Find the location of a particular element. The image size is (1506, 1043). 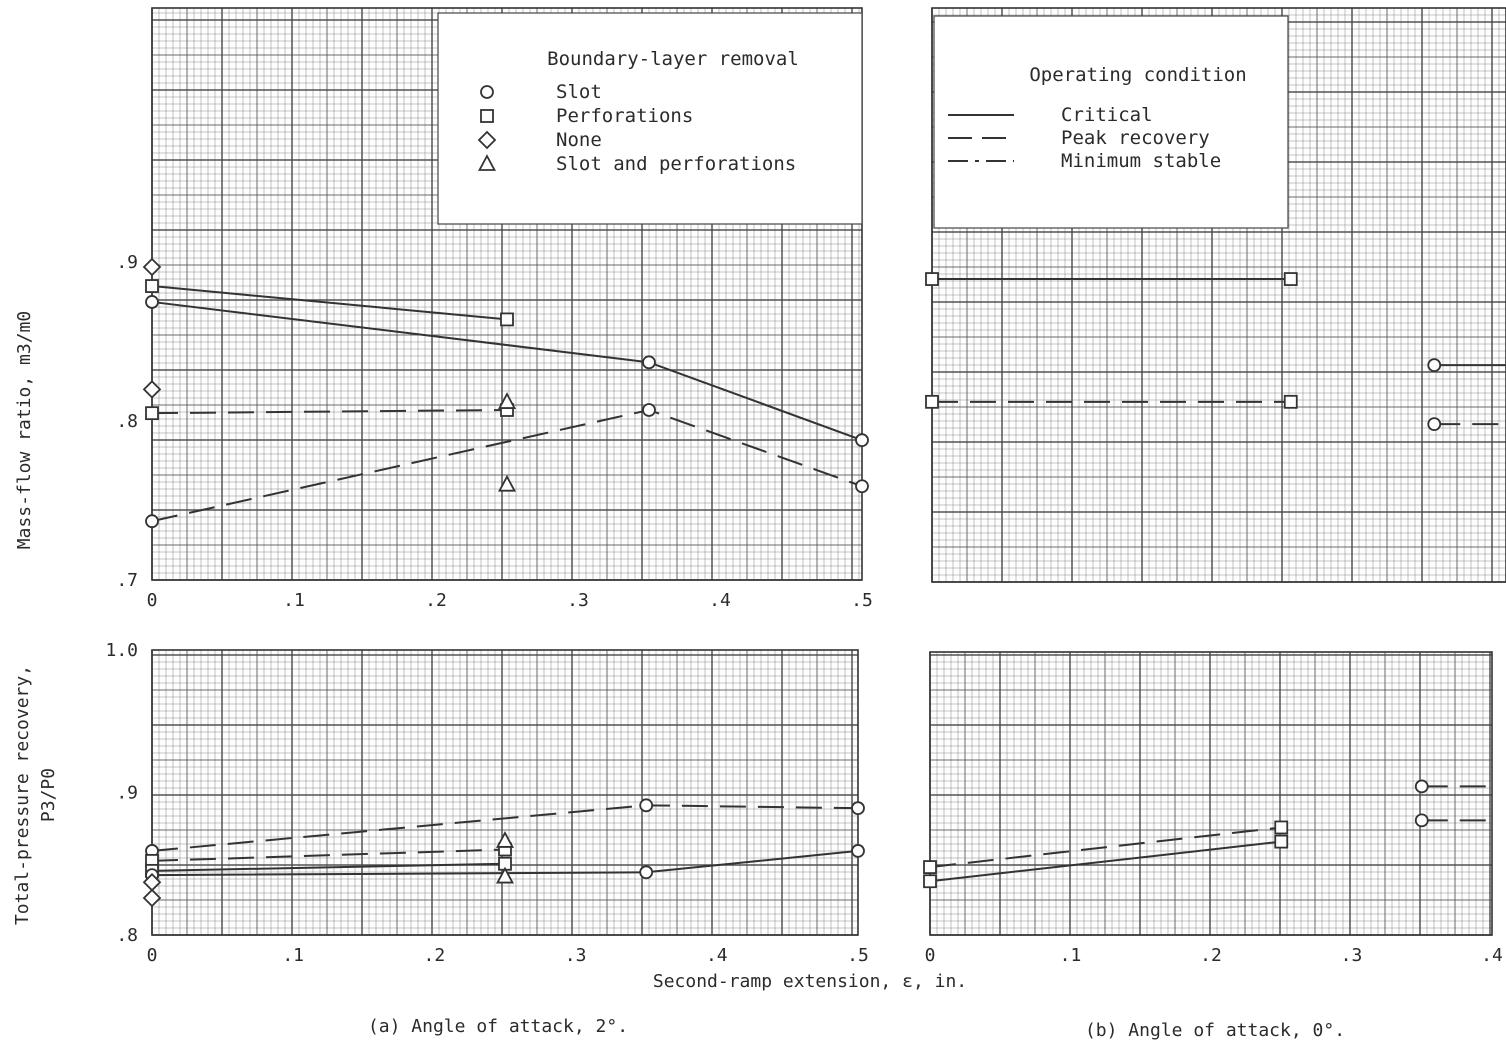

panel-caption-b: (b) Angle of attack, 0°. is located at coordinates (1215, 1030).